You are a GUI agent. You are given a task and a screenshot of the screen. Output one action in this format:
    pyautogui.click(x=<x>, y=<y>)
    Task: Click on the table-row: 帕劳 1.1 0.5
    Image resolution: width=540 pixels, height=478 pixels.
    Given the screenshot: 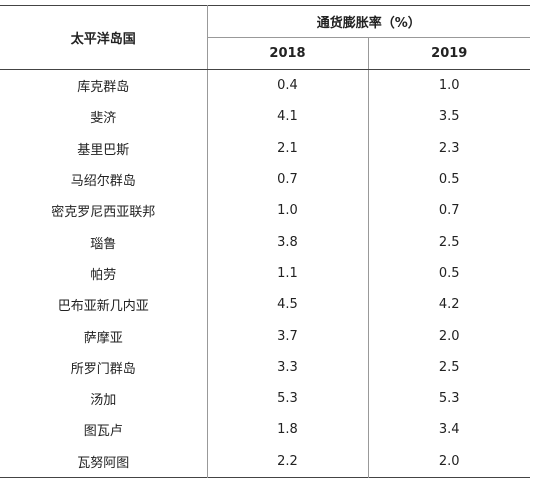 What is the action you would take?
    pyautogui.click(x=265, y=273)
    